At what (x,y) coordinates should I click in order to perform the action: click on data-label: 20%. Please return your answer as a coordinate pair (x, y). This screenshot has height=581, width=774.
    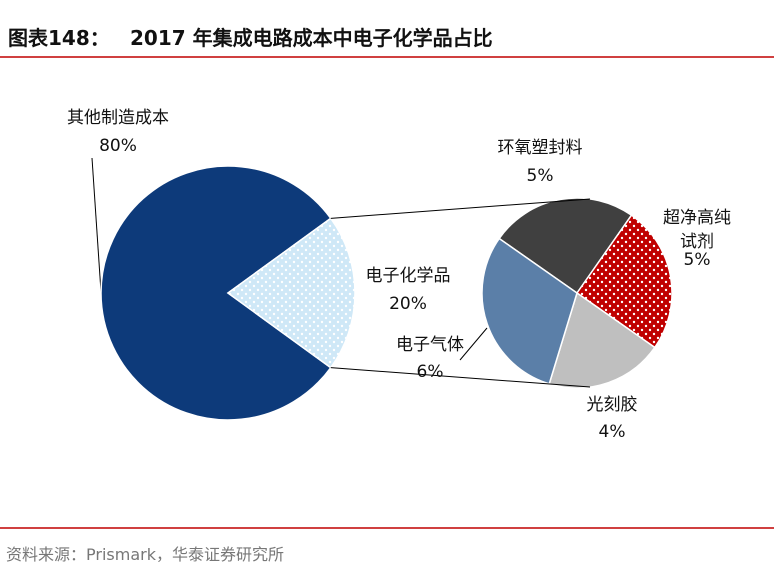
    Looking at the image, I should click on (408, 304).